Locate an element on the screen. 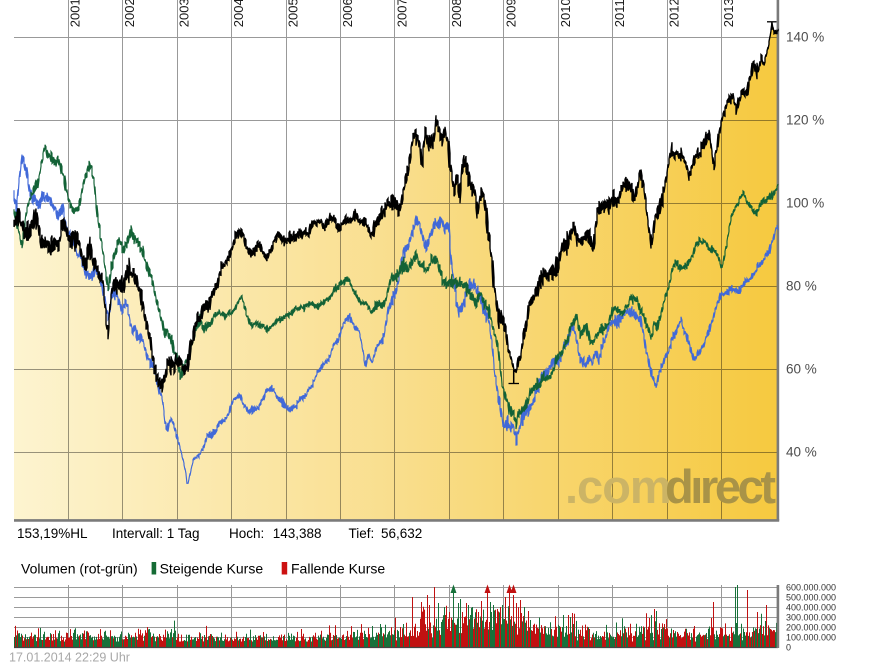  svg-text: 400.000.000 is located at coordinates (811, 608).